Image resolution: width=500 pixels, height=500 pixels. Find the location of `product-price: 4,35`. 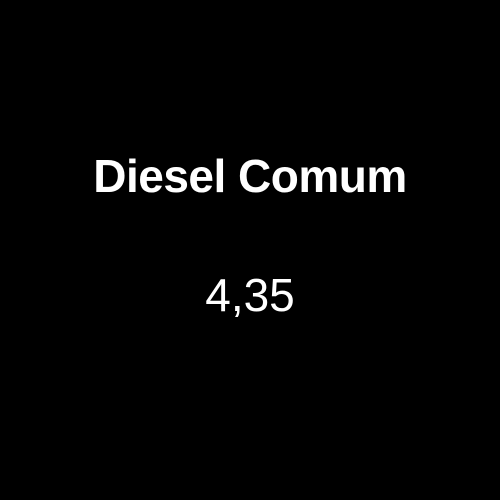

product-price: 4,35 is located at coordinates (250, 295).